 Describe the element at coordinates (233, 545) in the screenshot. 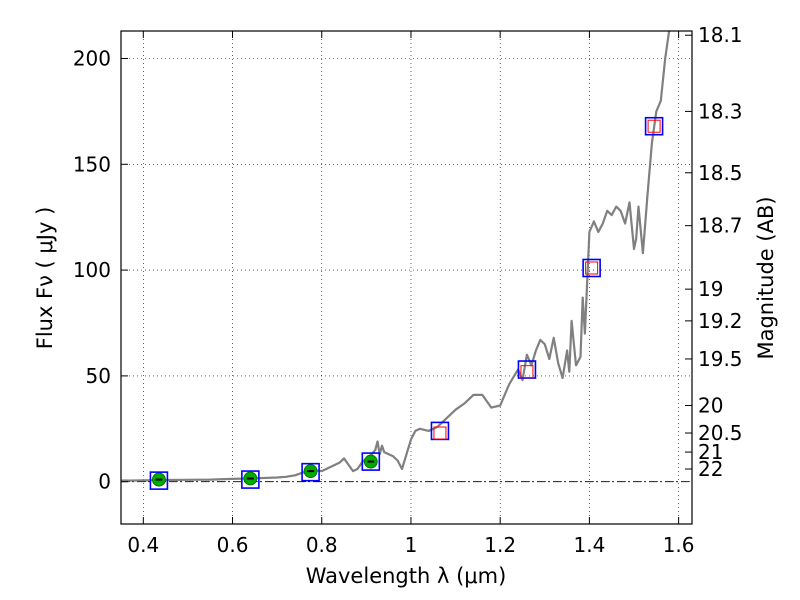

I see `x-tick-label: 0.6` at that location.